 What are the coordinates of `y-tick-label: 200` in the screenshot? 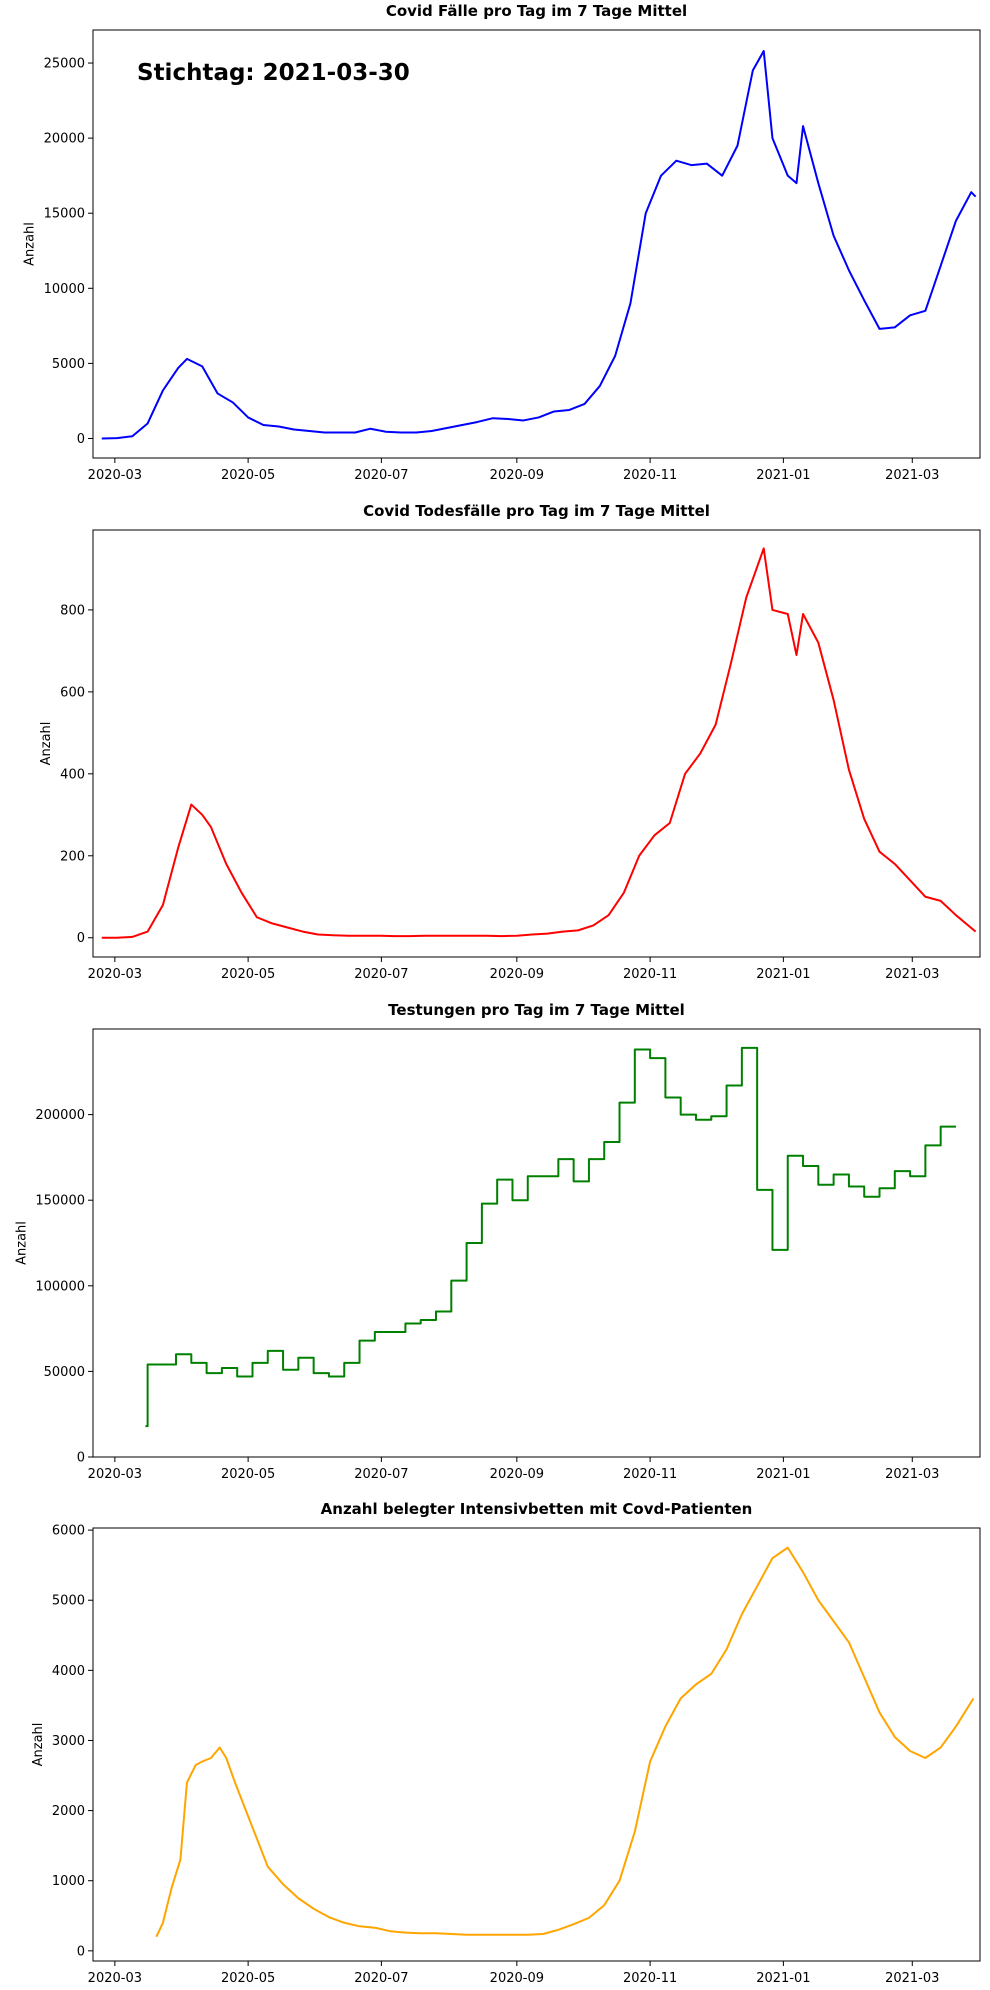 It's located at (72, 856).